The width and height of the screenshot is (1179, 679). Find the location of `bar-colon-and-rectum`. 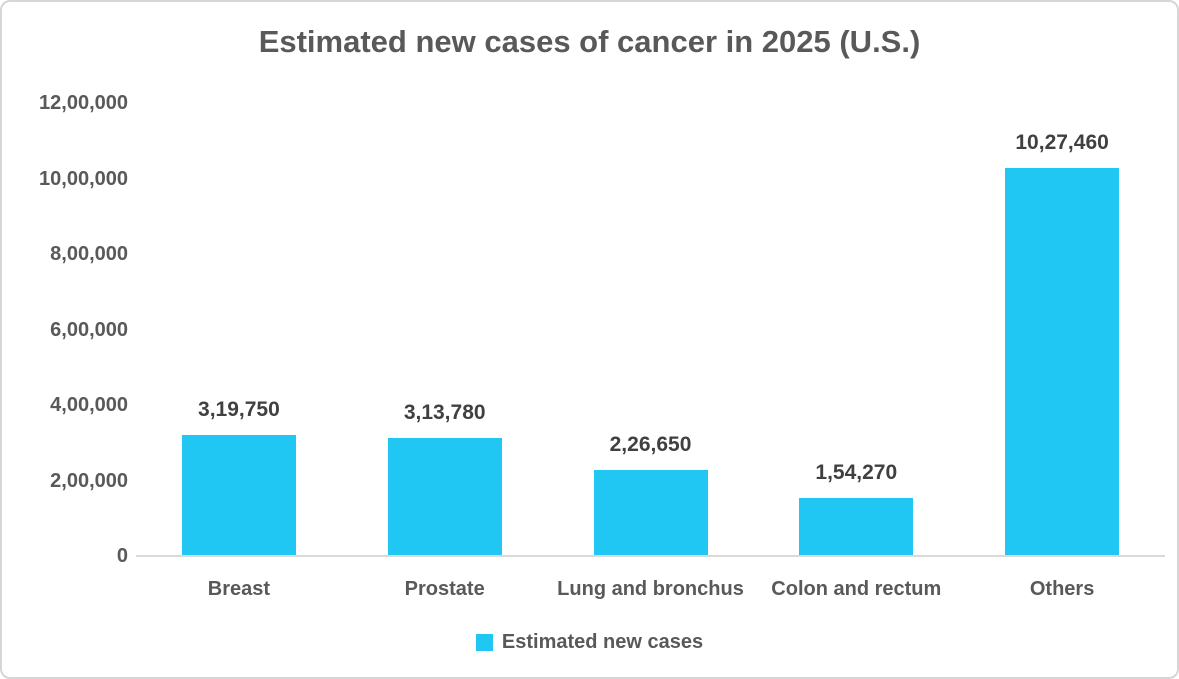

bar-colon-and-rectum is located at coordinates (856, 527).